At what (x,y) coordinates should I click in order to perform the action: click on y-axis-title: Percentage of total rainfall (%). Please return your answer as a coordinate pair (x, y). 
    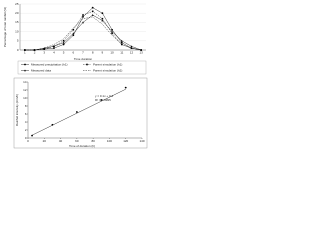
    Looking at the image, I should click on (5, 27).